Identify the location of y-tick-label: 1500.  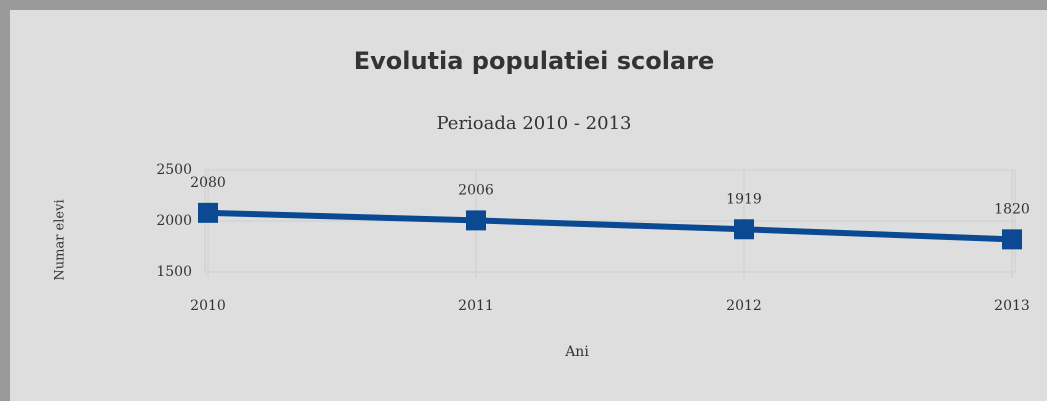
(174, 272).